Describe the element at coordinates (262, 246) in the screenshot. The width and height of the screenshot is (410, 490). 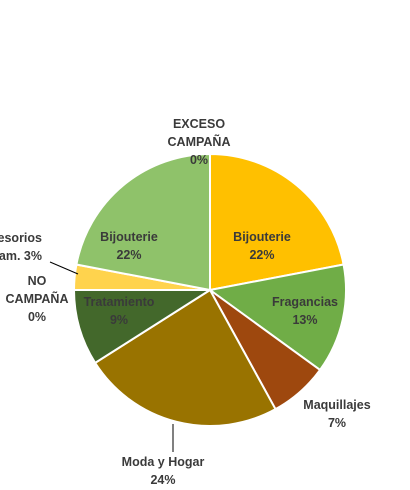
I see `slice-label-1: Bijouterie 22%` at that location.